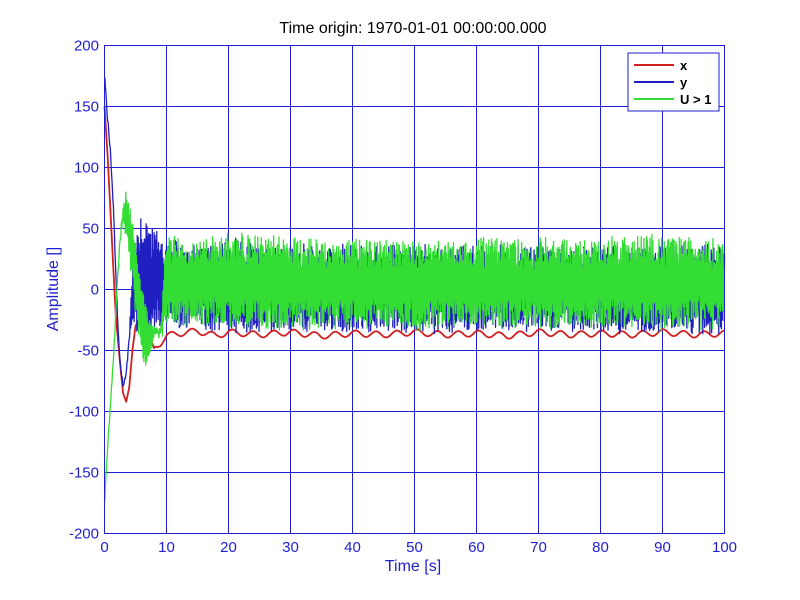  Describe the element at coordinates (84, 290) in the screenshot. I see `y-axis-ticks: -200 -150 -100 -50 0 50 100 150 200` at that location.